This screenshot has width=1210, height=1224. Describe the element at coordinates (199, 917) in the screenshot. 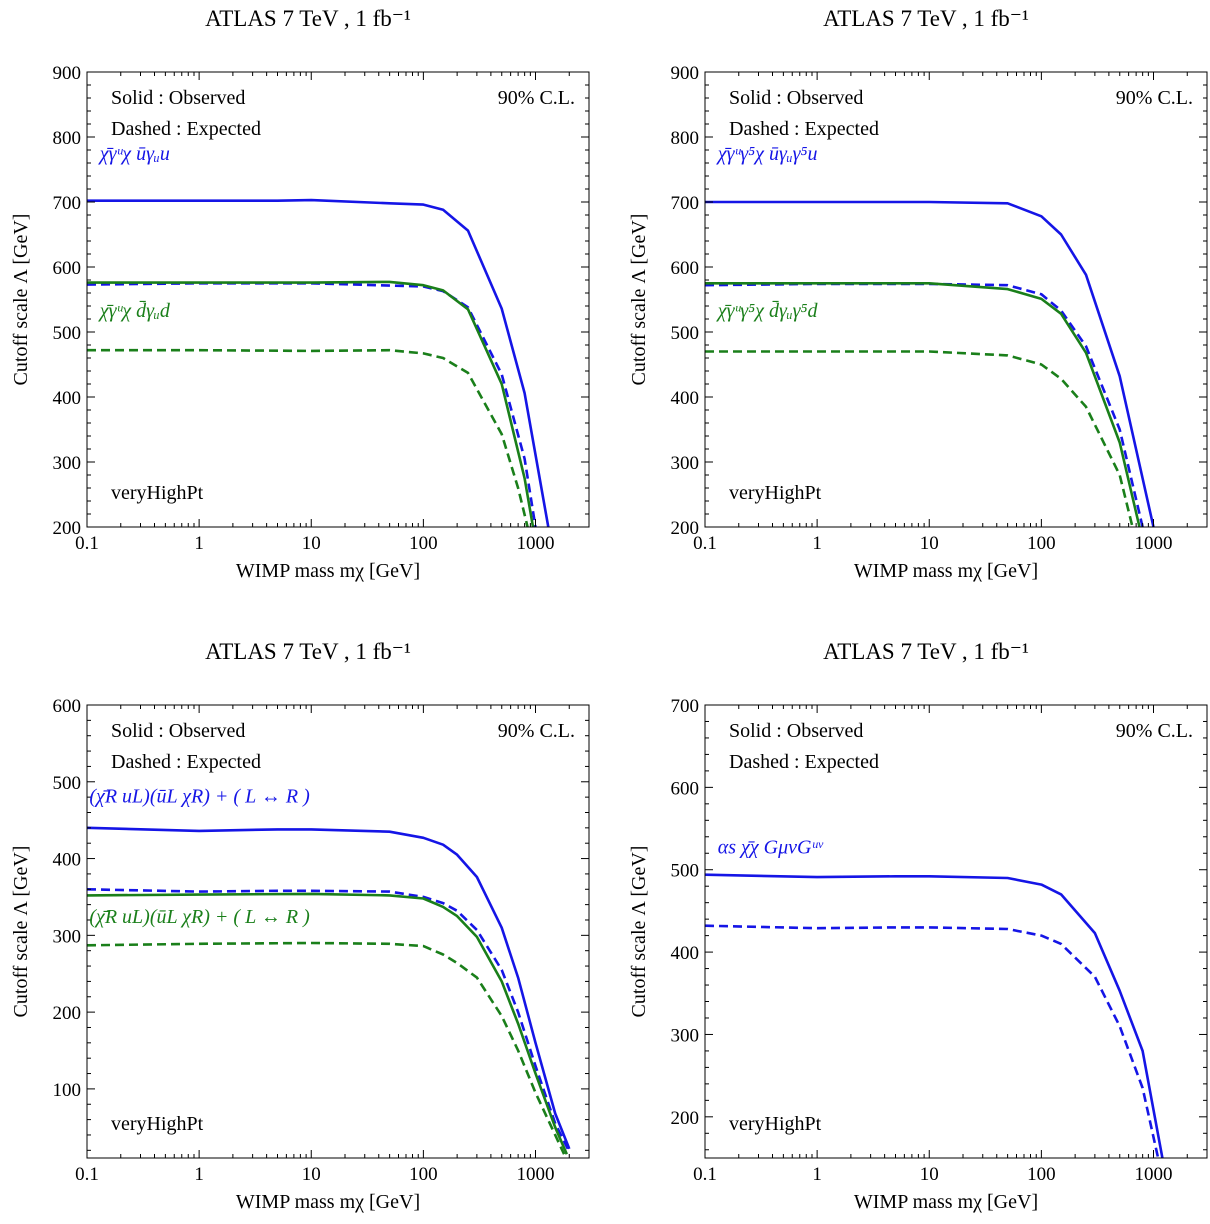

I see `operator-label-green: (χ̄R uL)(ūL χR) + ( L ↔ R )` at that location.